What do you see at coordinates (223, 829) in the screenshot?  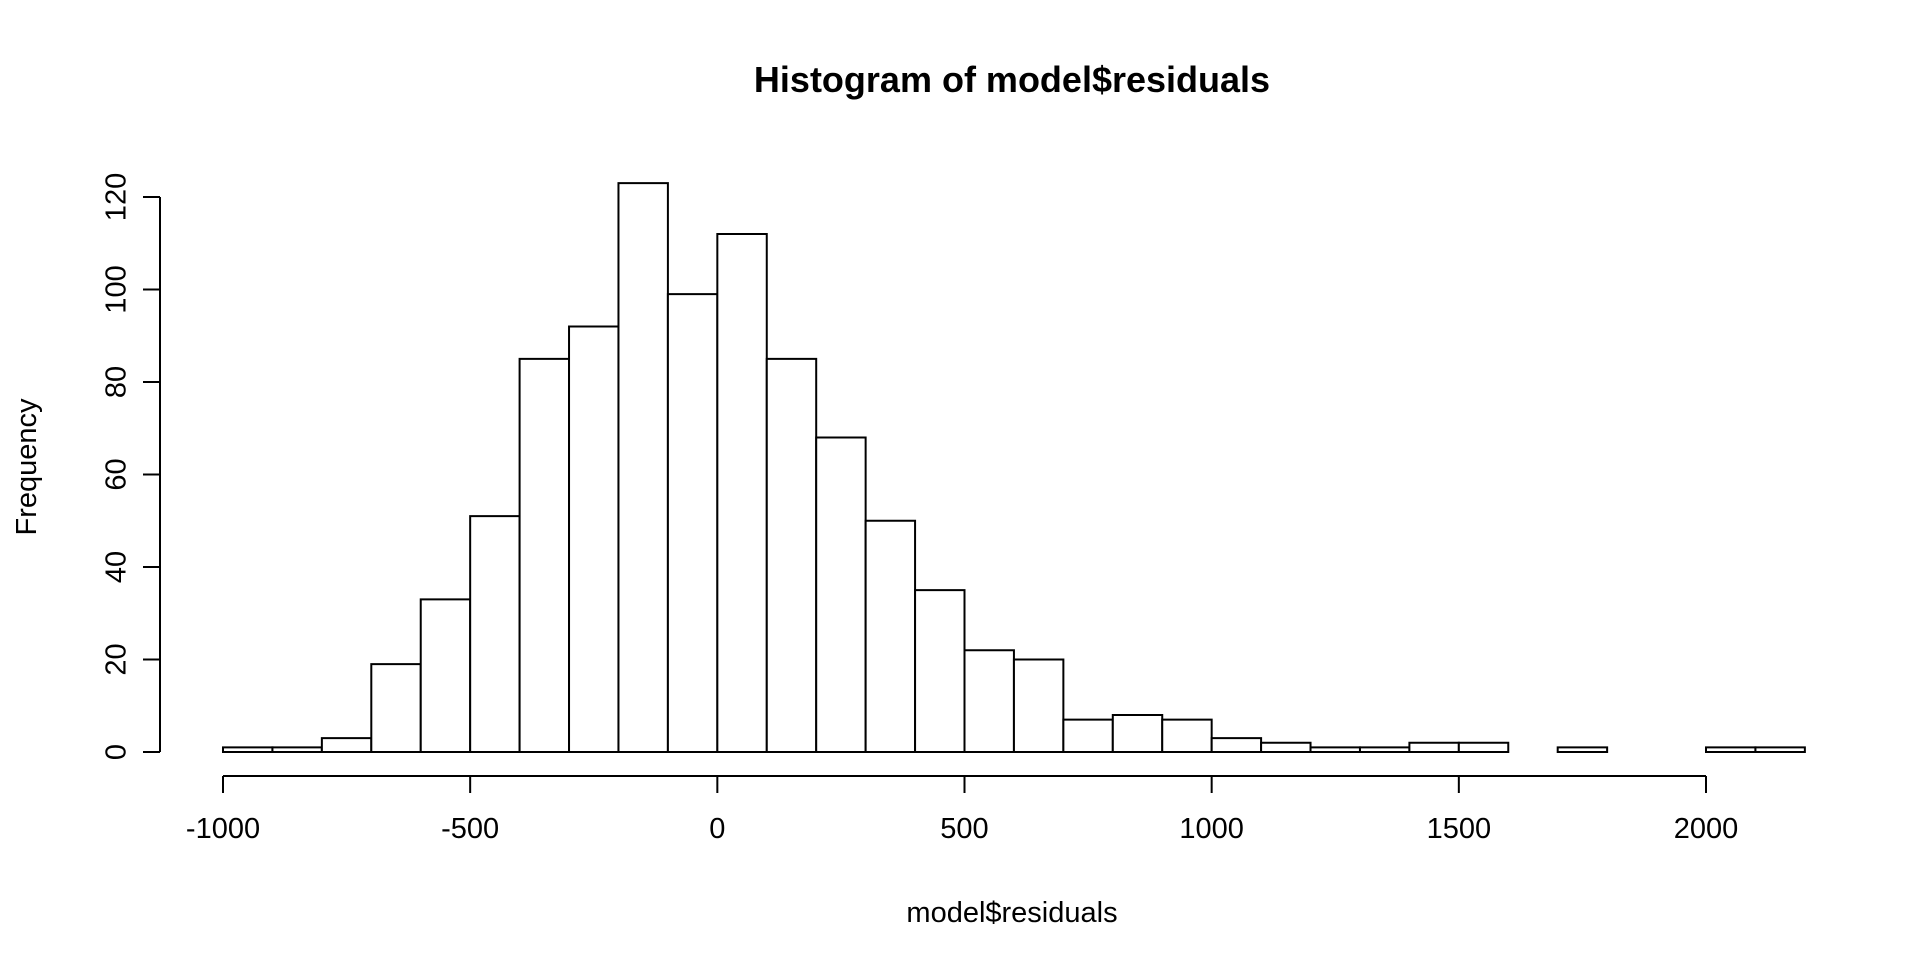 I see `x-tick-label: -1000` at bounding box center [223, 829].